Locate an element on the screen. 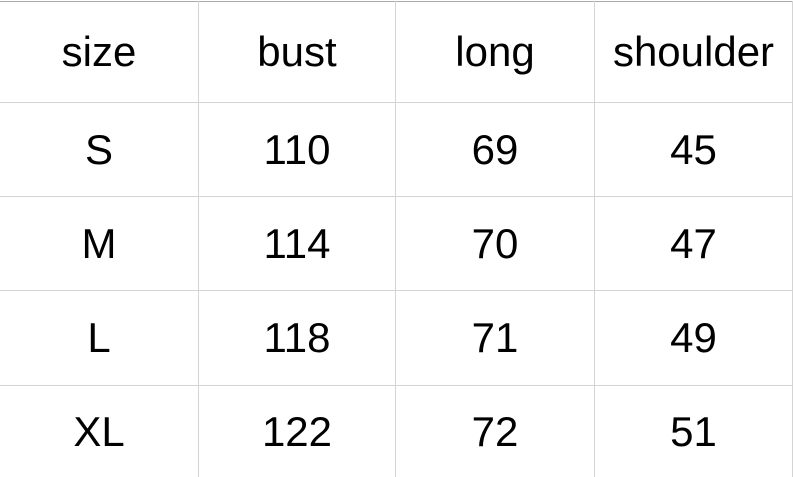  column-header-bust: bust is located at coordinates (297, 52).